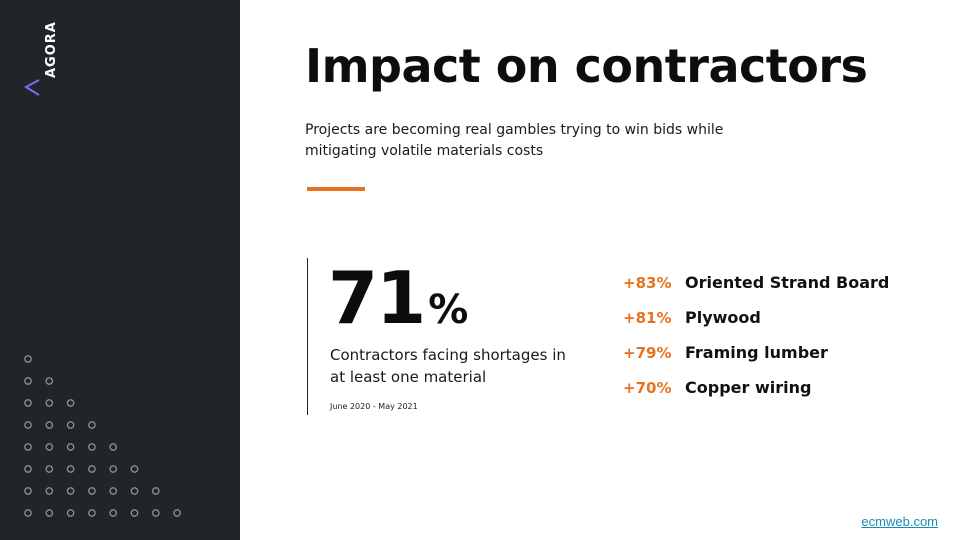 This screenshot has width=960, height=540. I want to click on headline-stat: 71%, so click(398, 304).